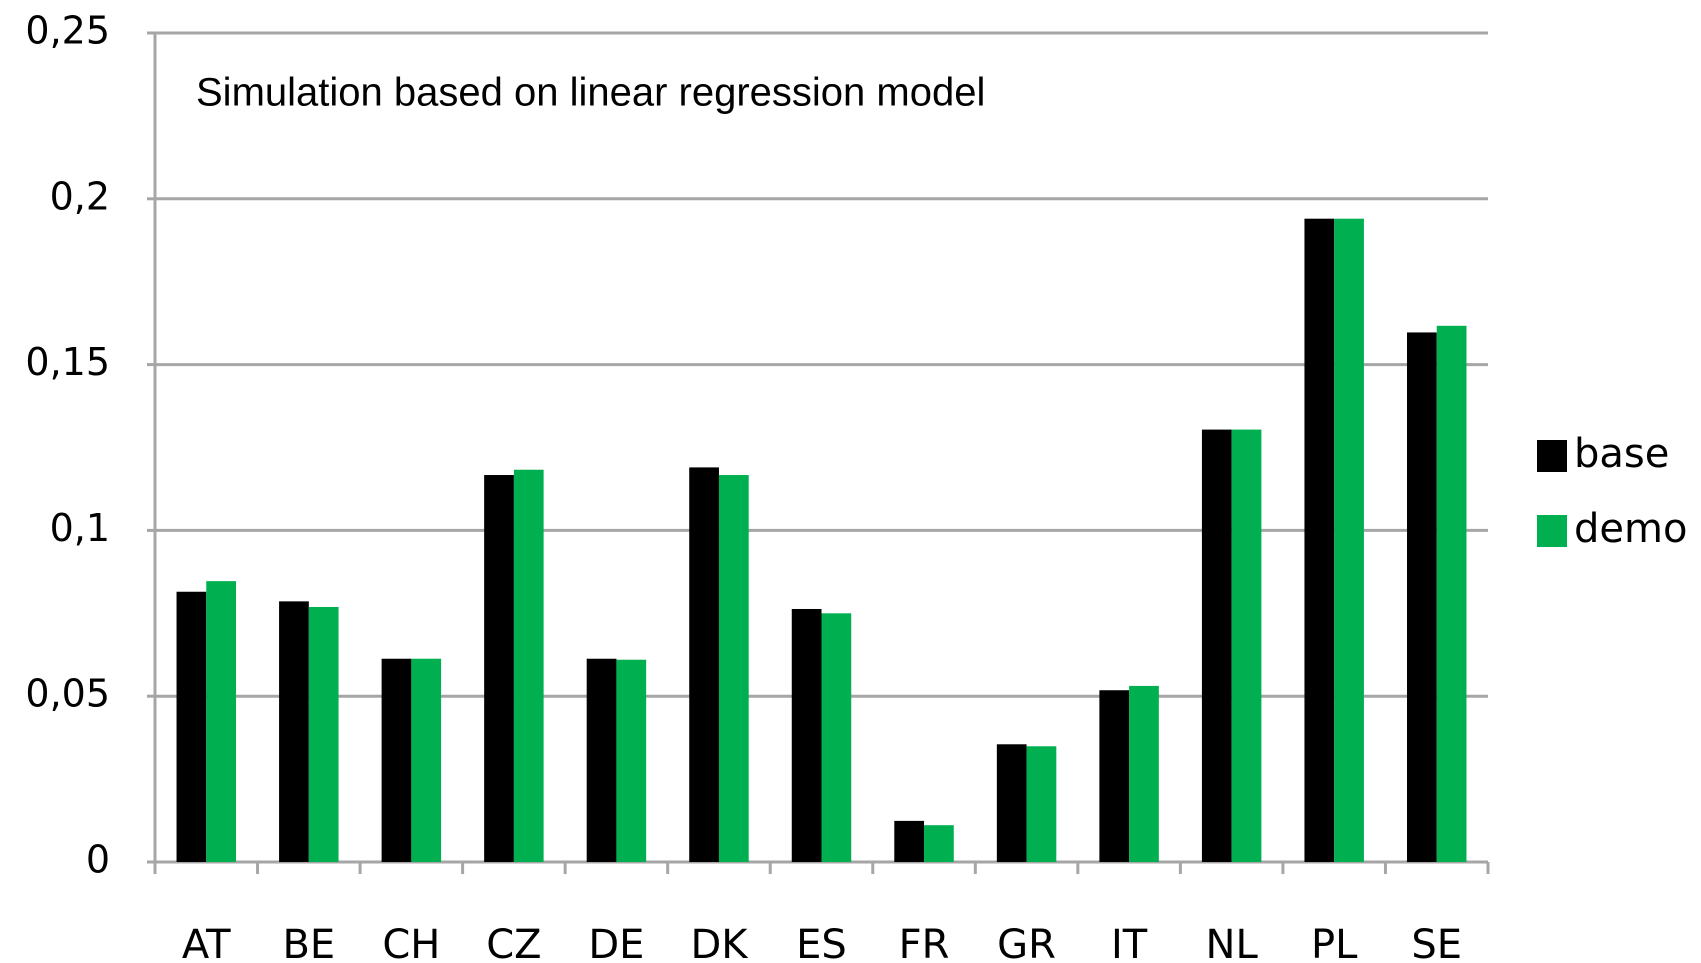 The width and height of the screenshot is (1701, 963). What do you see at coordinates (80, 528) in the screenshot?
I see `y-tick-label: 0,1` at bounding box center [80, 528].